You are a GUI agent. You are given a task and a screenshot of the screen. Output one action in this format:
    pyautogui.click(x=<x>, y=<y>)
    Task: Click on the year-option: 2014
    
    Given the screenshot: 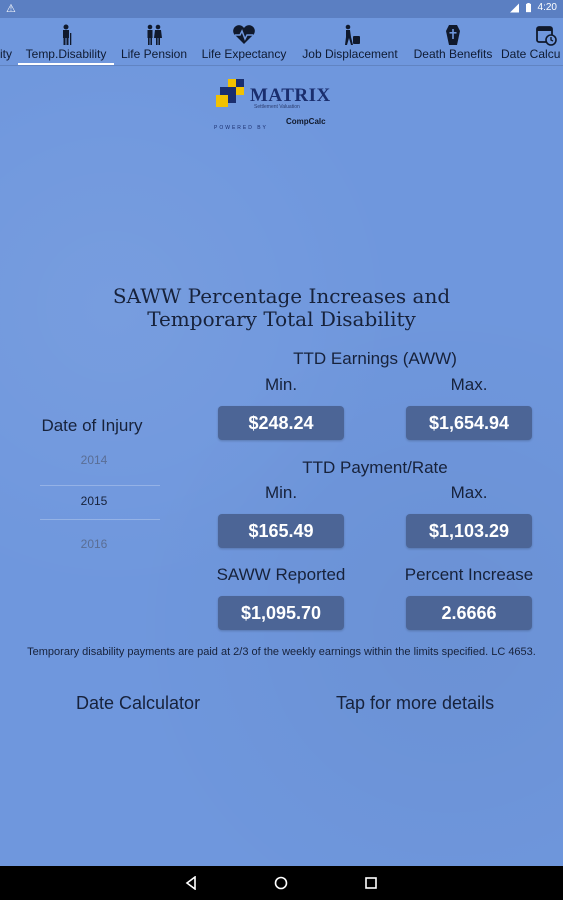 What is the action you would take?
    pyautogui.click(x=94, y=460)
    